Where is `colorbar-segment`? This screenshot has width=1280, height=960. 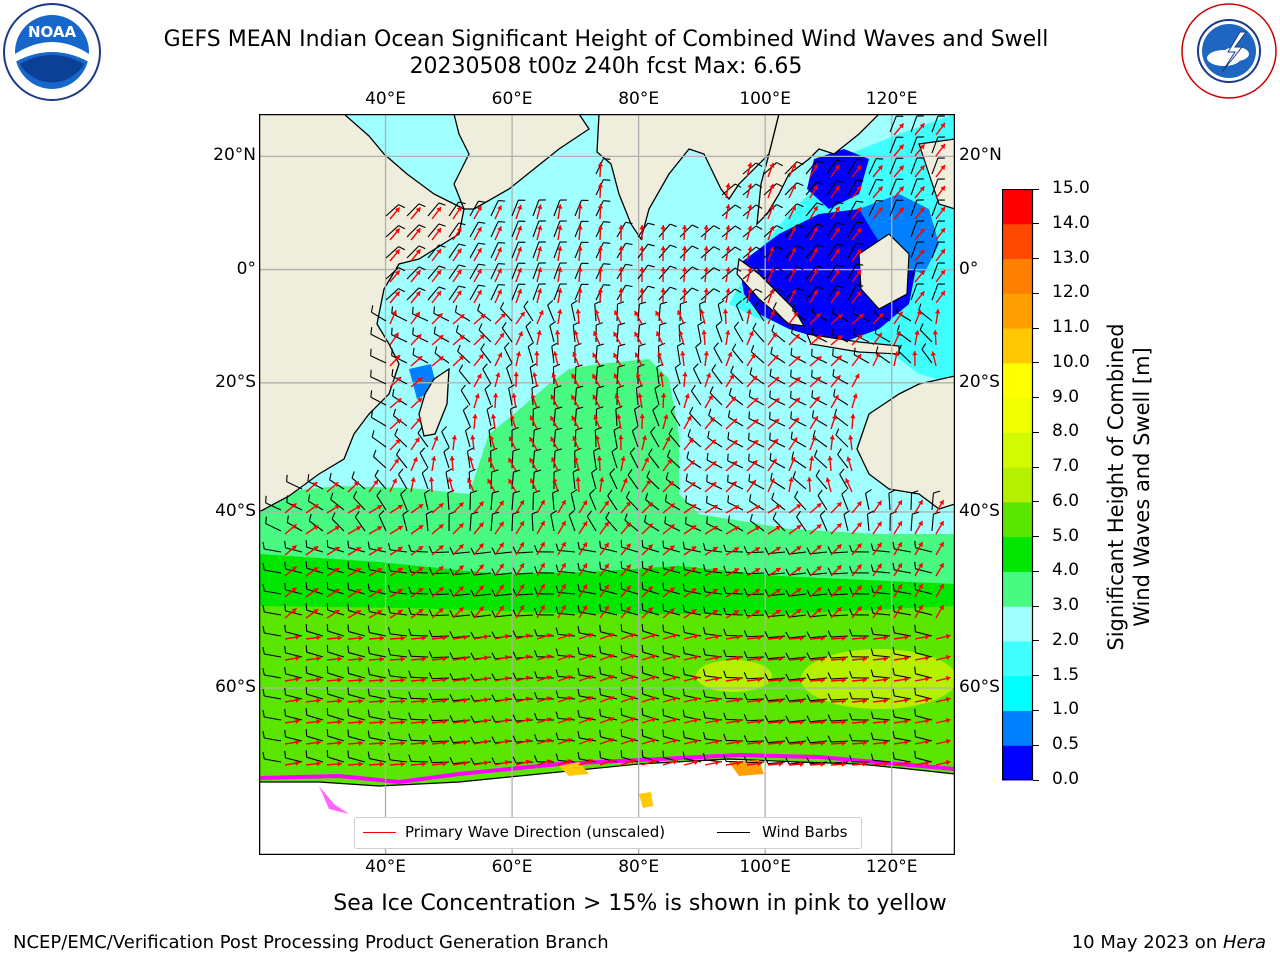 colorbar-segment is located at coordinates (1017, 207).